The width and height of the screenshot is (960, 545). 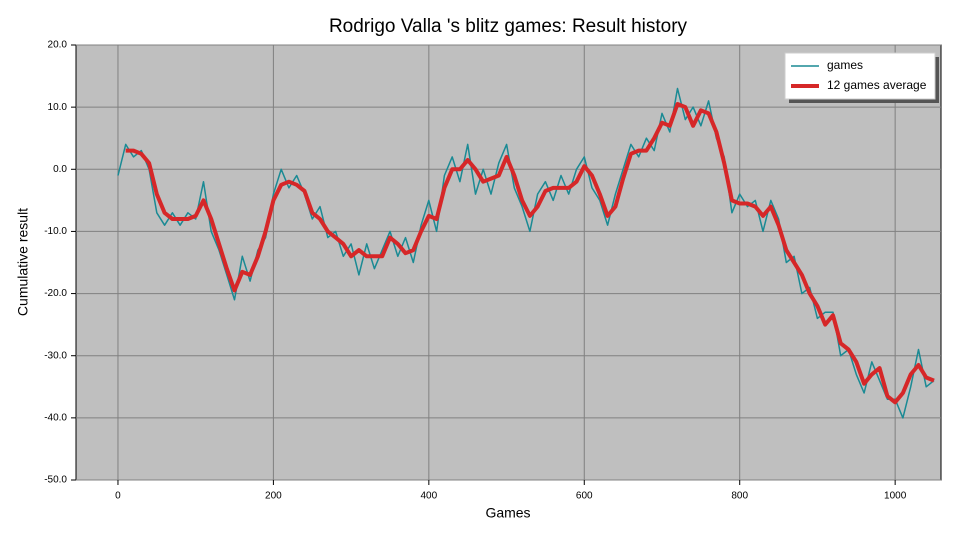 What do you see at coordinates (739, 496) in the screenshot?
I see `x-tick-label: 800` at bounding box center [739, 496].